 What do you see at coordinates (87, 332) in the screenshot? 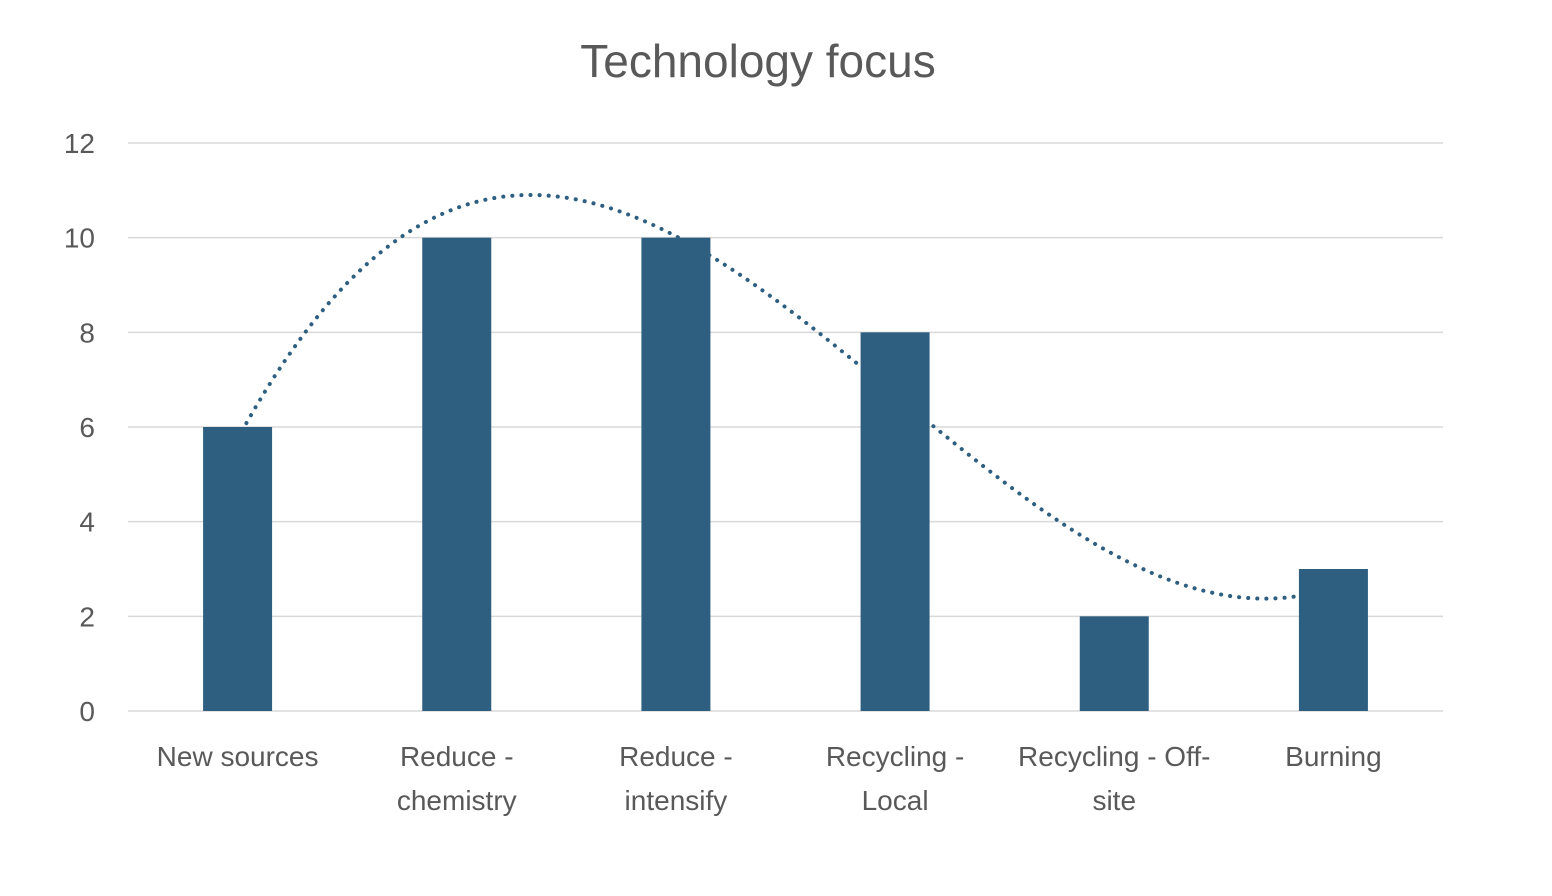
I see `y-tick-label: 8` at bounding box center [87, 332].